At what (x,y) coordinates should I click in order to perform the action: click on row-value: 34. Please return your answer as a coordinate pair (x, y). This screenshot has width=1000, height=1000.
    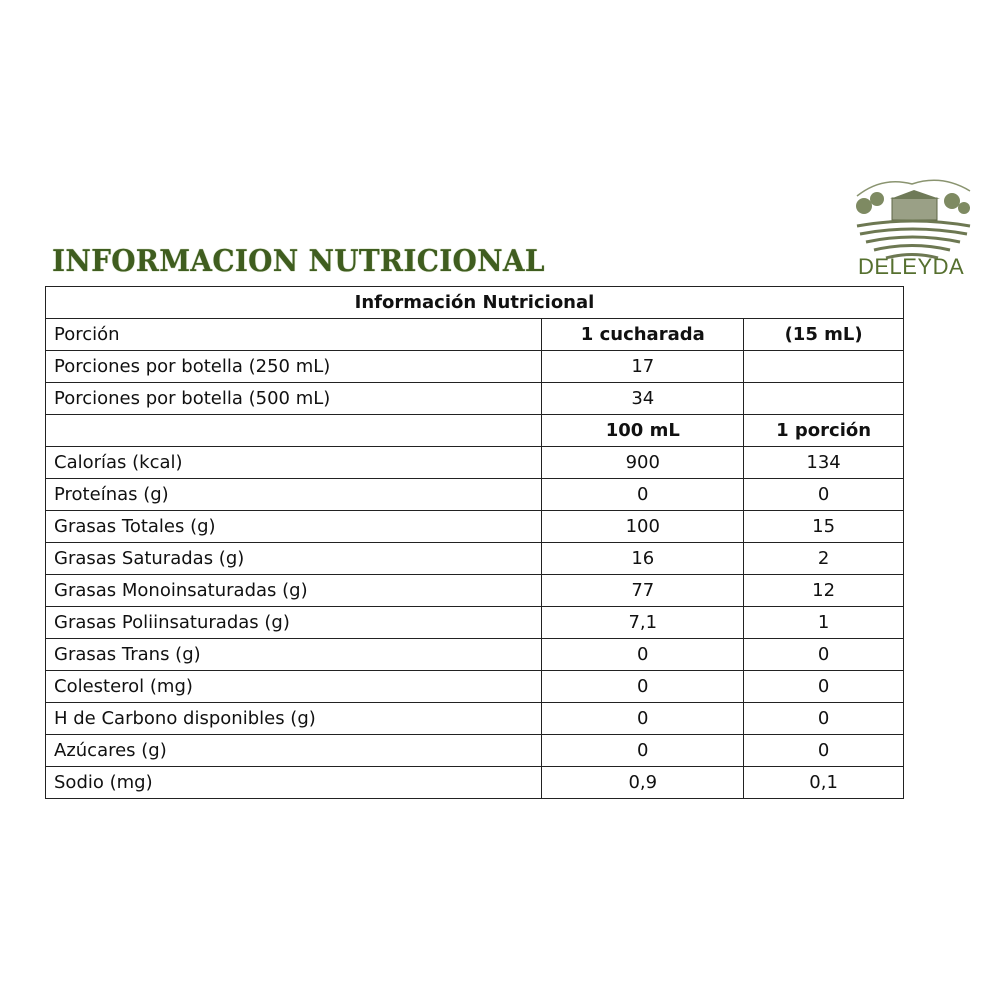
    Looking at the image, I should click on (643, 398).